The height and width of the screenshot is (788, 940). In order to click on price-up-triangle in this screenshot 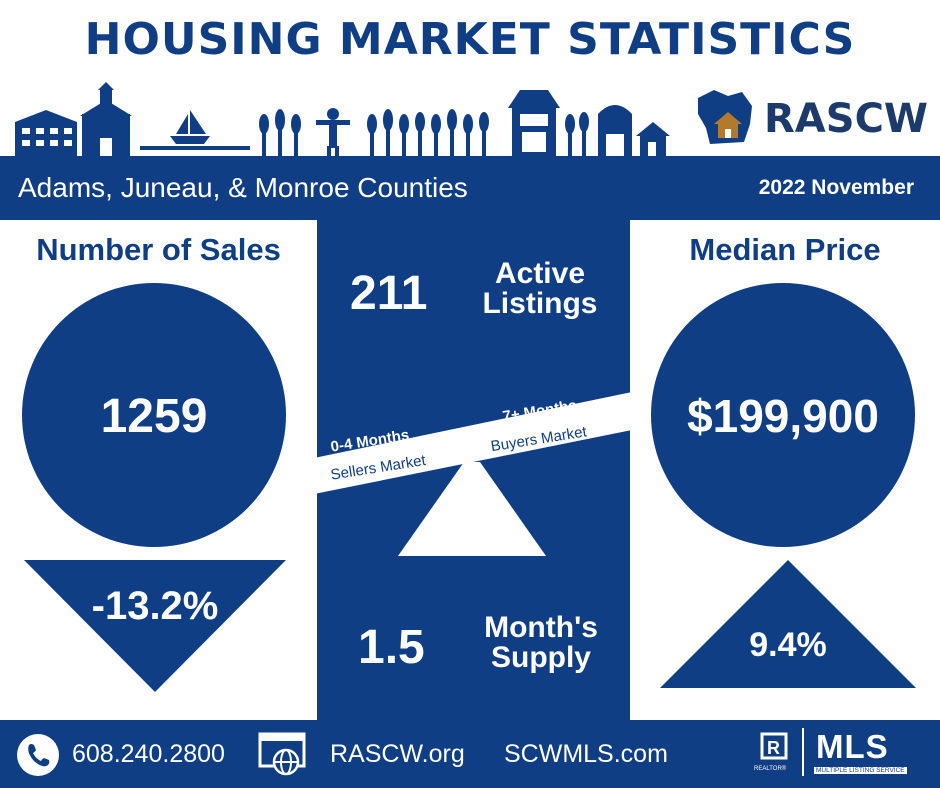, I will do `click(788, 624)`.